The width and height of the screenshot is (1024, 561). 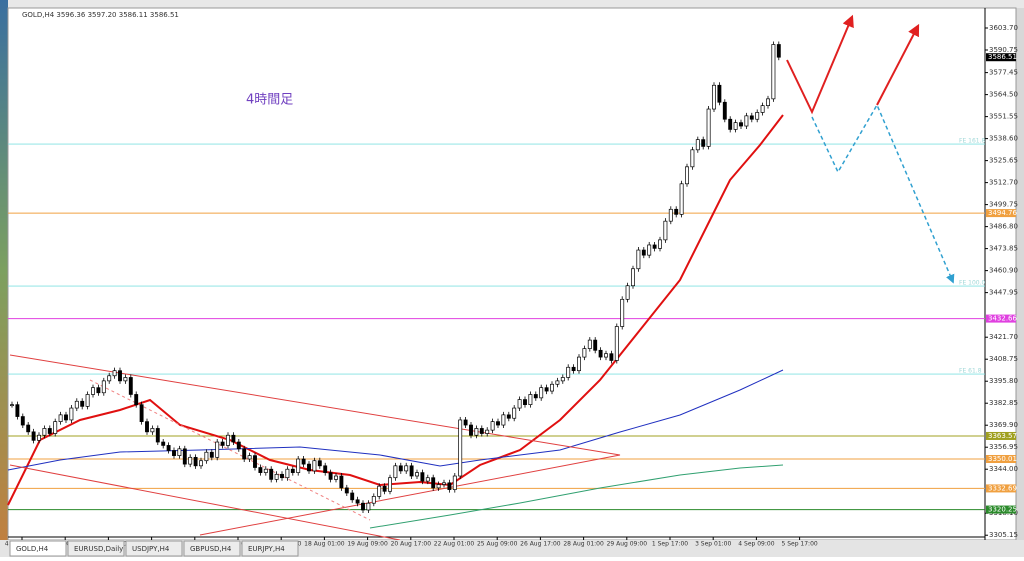 I want to click on y-tick-label: 3473.85, so click(x=1003, y=249).